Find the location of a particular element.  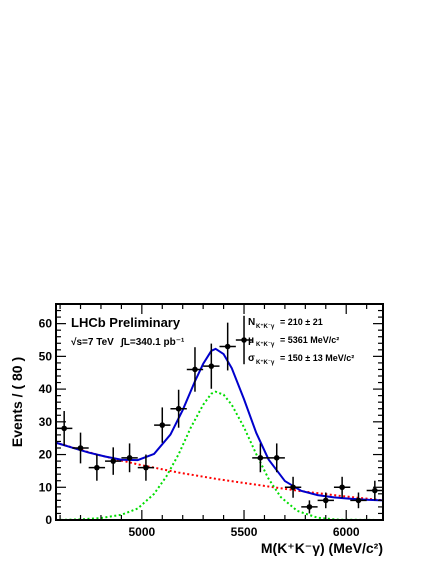

y-tick-label: 0 is located at coordinates (48, 520).